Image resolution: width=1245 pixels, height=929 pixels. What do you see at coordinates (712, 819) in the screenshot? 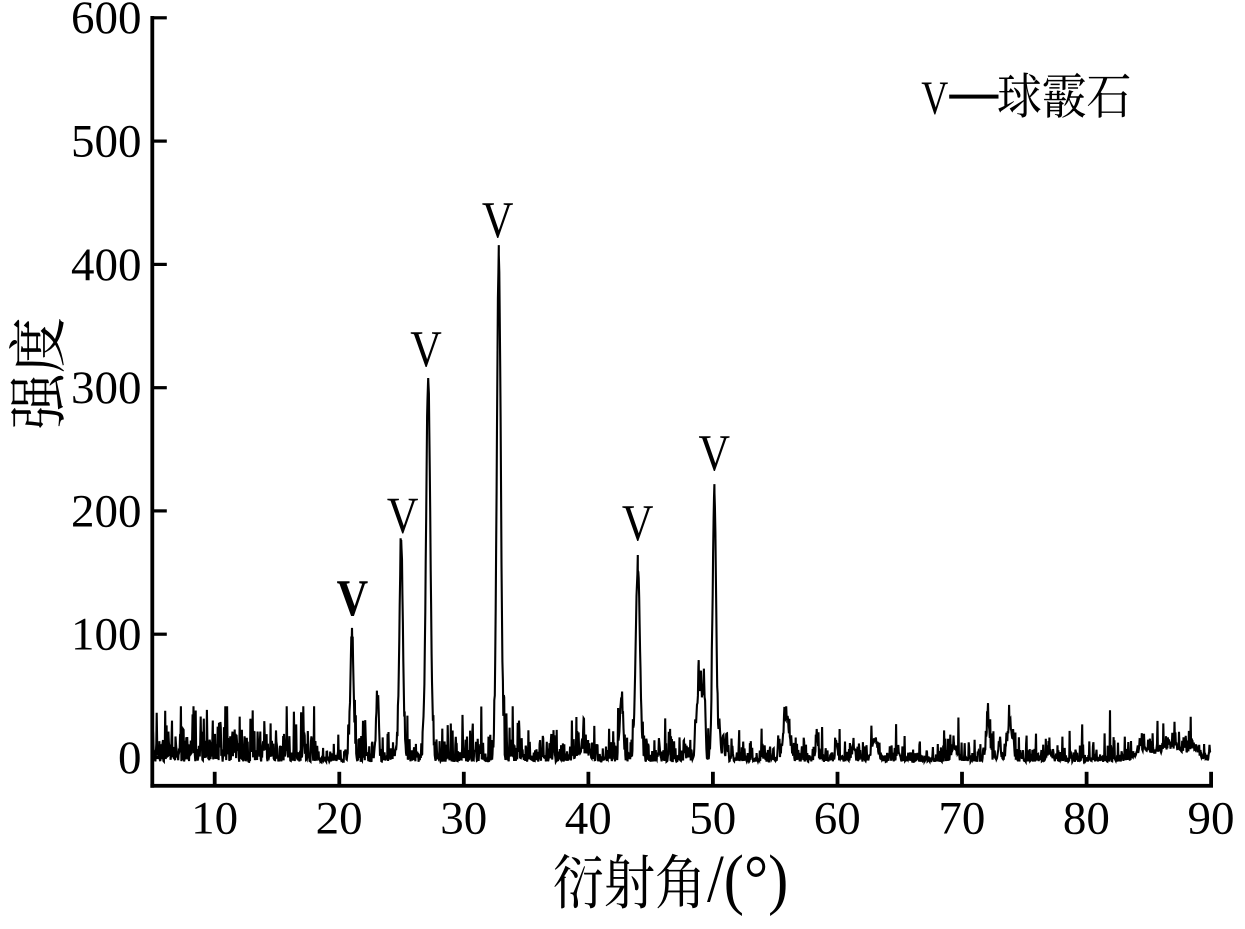
I see `svg-text: 50` at bounding box center [712, 819].